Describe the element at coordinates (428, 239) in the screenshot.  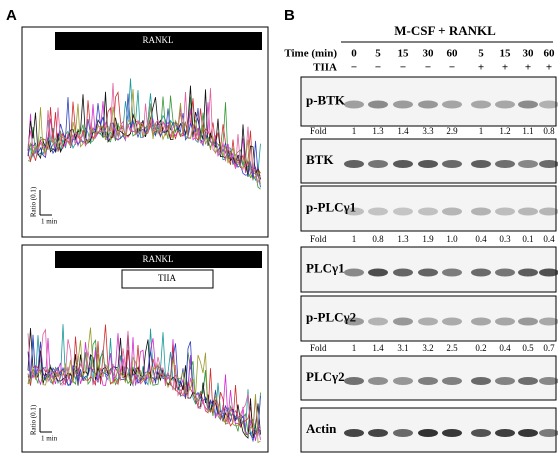
I see `fold-value: 1.9` at that location.